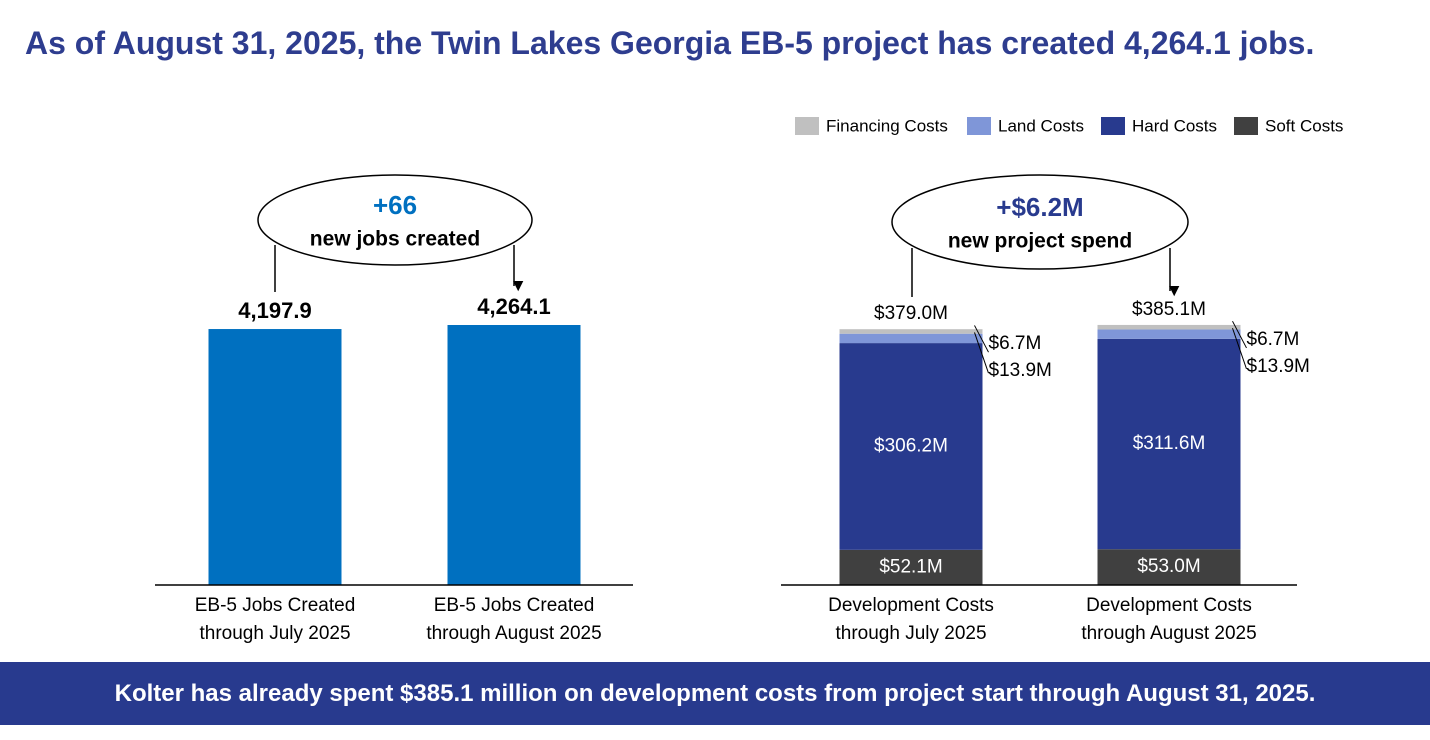 This screenshot has width=1430, height=740. What do you see at coordinates (1174, 125) in the screenshot?
I see `legend-label: Hard Costs` at bounding box center [1174, 125].